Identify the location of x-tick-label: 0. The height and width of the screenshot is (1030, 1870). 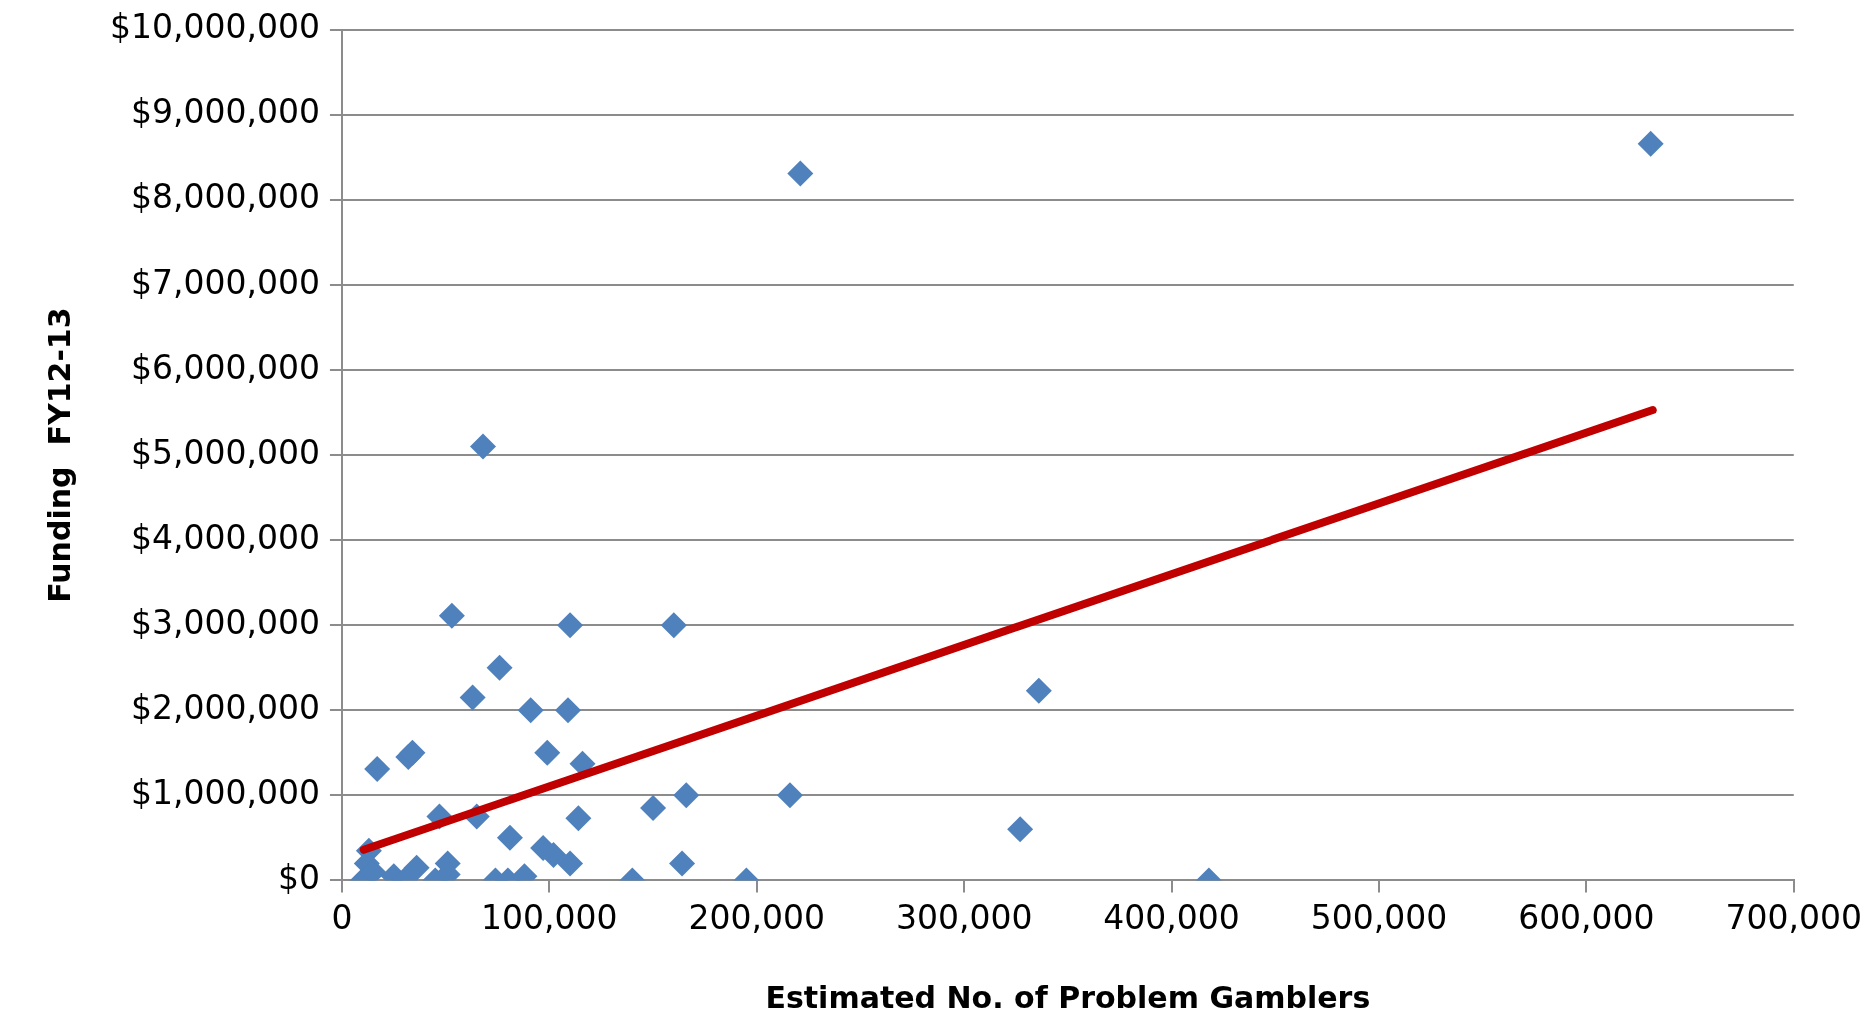
(342, 917).